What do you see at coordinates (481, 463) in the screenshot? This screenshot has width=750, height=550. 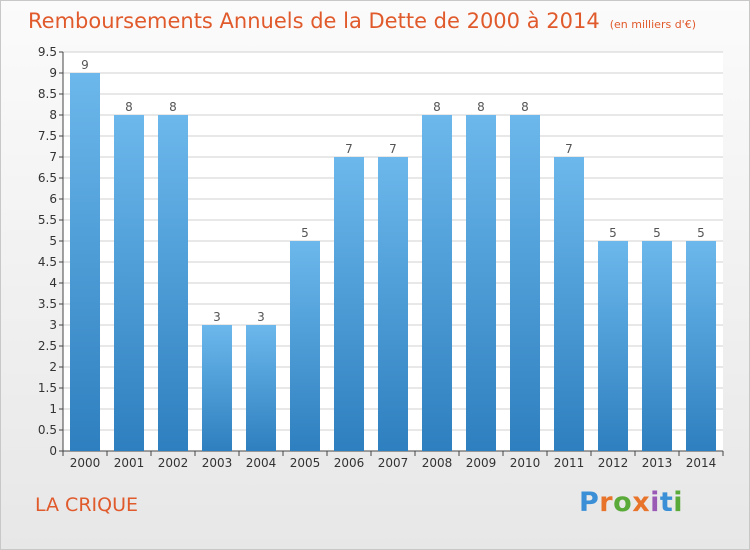 I see `x-tick-label: 2009` at bounding box center [481, 463].